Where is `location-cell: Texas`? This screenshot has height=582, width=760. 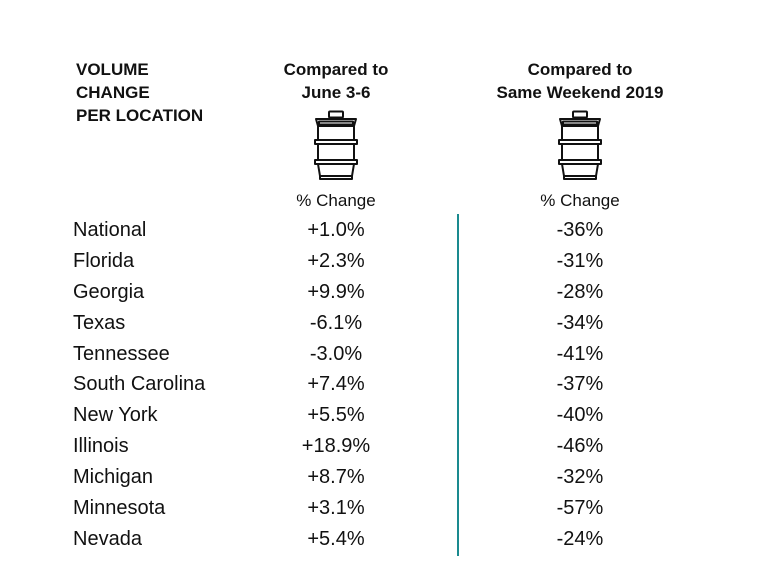 location-cell: Texas is located at coordinates (99, 322).